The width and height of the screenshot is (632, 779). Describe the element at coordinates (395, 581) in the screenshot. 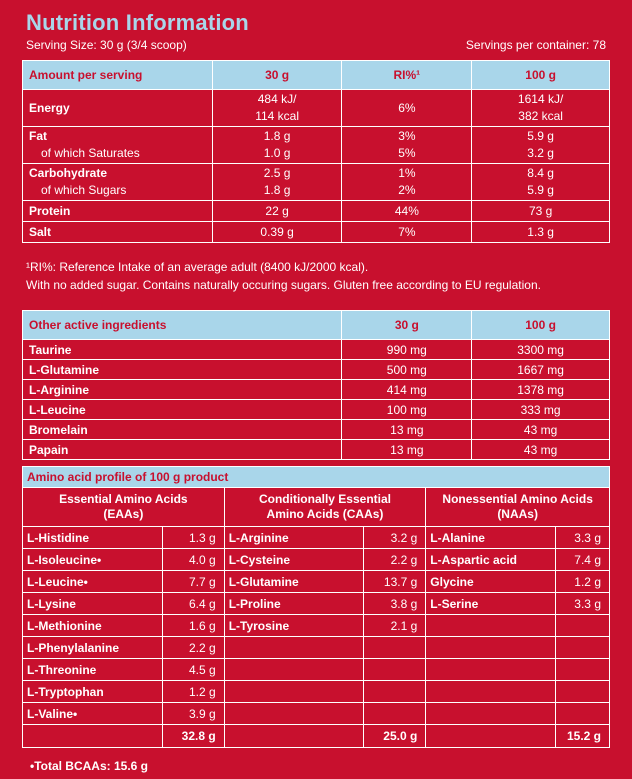

I see `caa-amino-value: 13.7 g` at that location.